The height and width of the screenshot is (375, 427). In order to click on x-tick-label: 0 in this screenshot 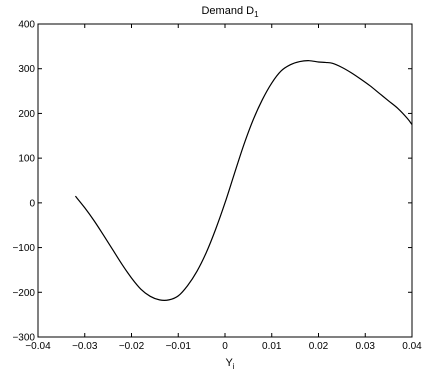, I will do `click(225, 346)`.